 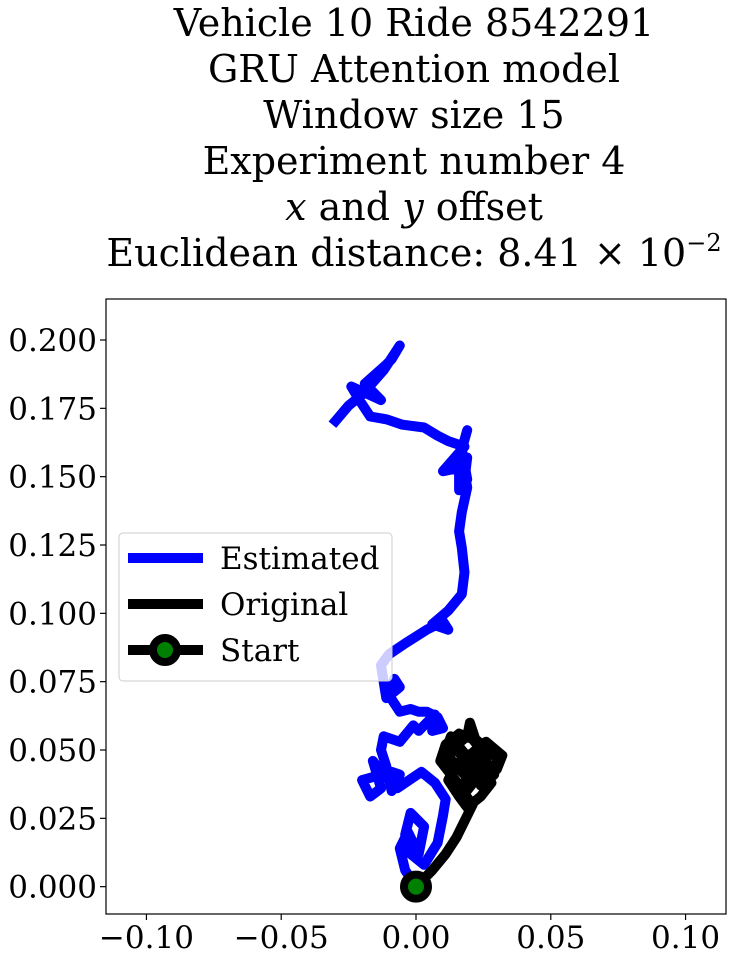 What do you see at coordinates (400, 615) in the screenshot?
I see `series-line-estimated` at bounding box center [400, 615].